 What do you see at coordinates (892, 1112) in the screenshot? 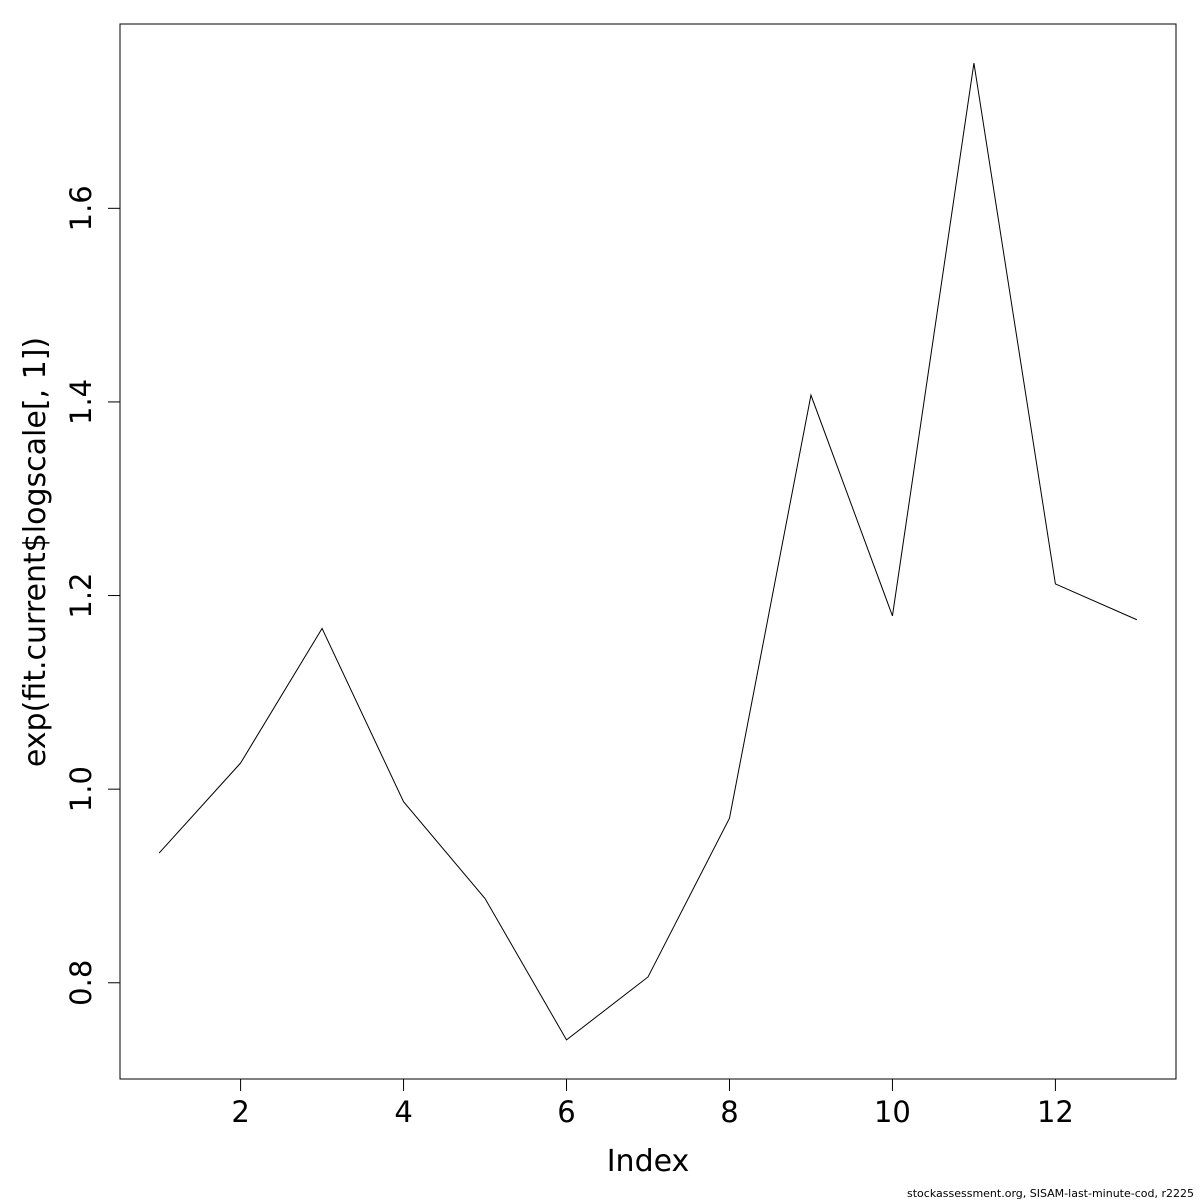
I see `x-tick-label: 10` at bounding box center [892, 1112].